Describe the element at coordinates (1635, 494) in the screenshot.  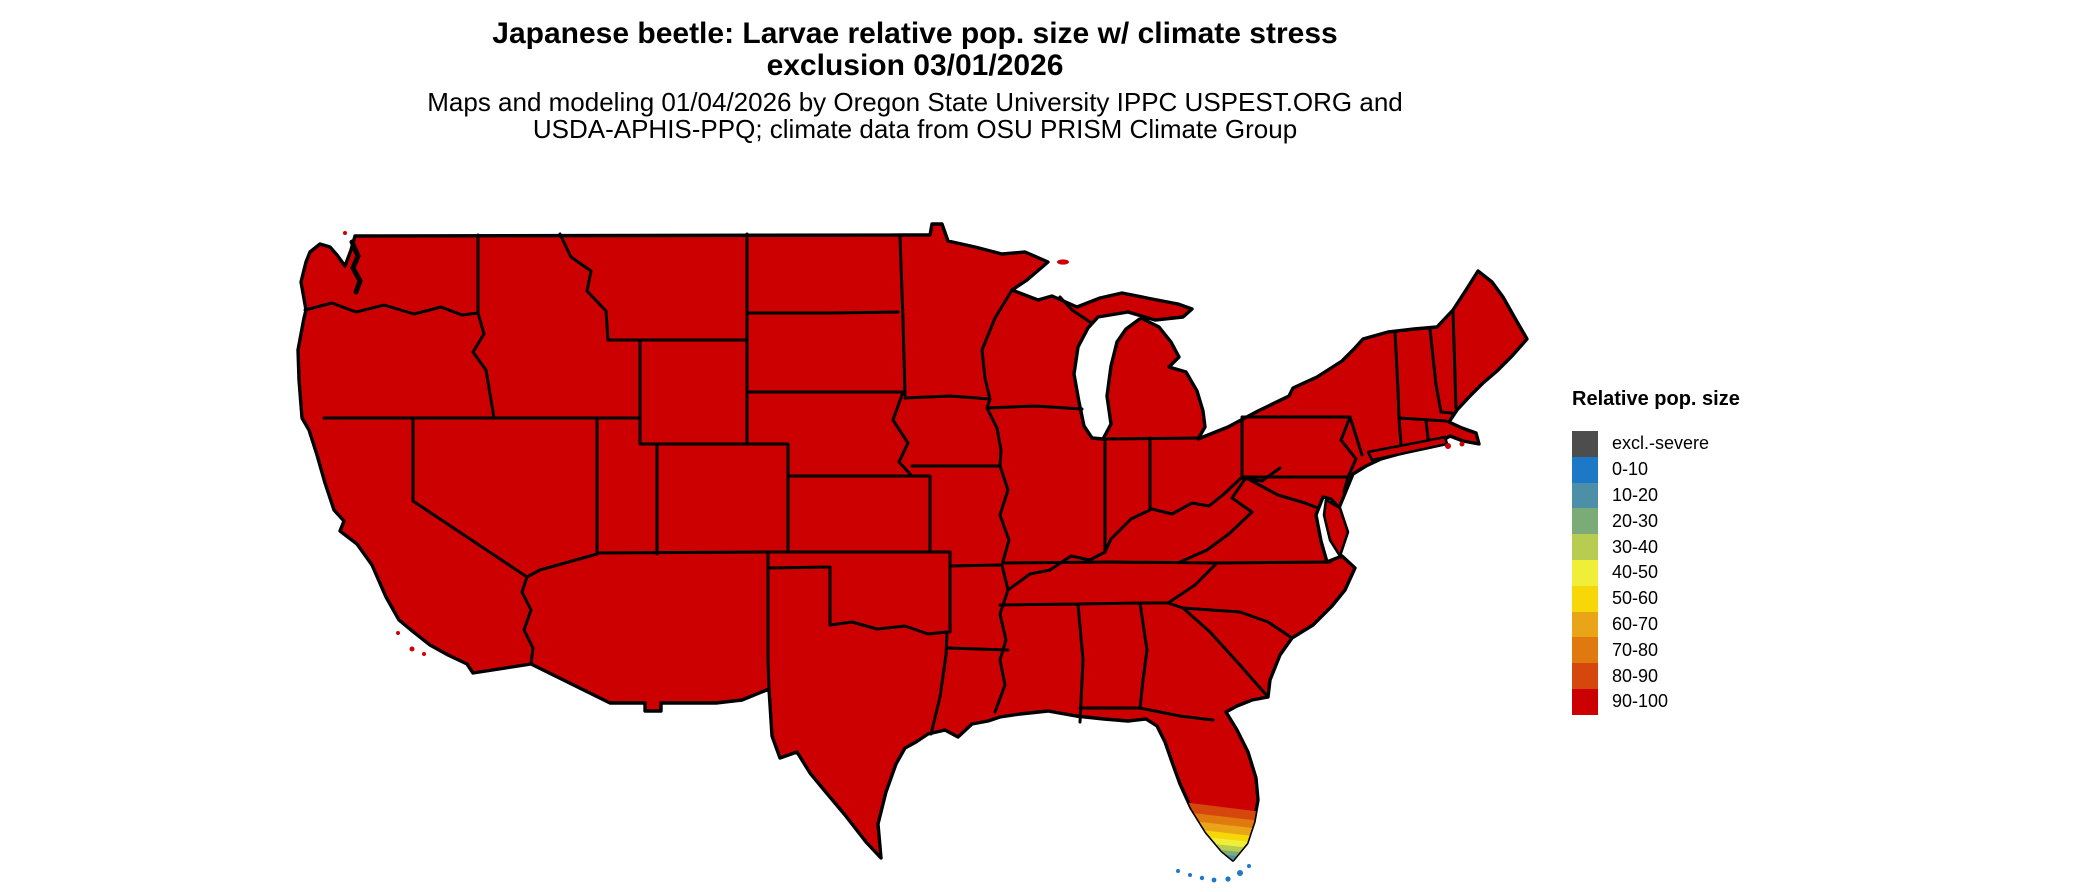
I see `legend-label: 10-20` at that location.